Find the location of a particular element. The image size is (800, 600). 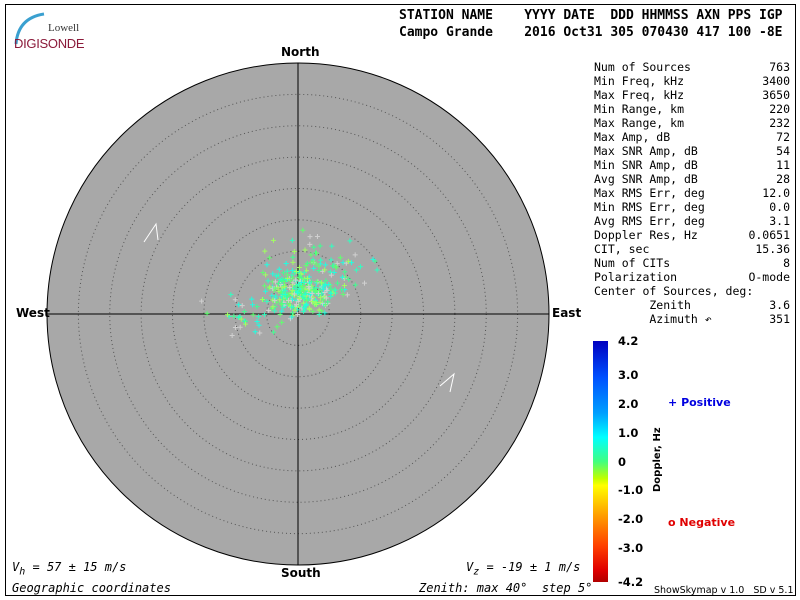

stat-row: Doppler Res, Hz 0.0651 is located at coordinates (692, 235).